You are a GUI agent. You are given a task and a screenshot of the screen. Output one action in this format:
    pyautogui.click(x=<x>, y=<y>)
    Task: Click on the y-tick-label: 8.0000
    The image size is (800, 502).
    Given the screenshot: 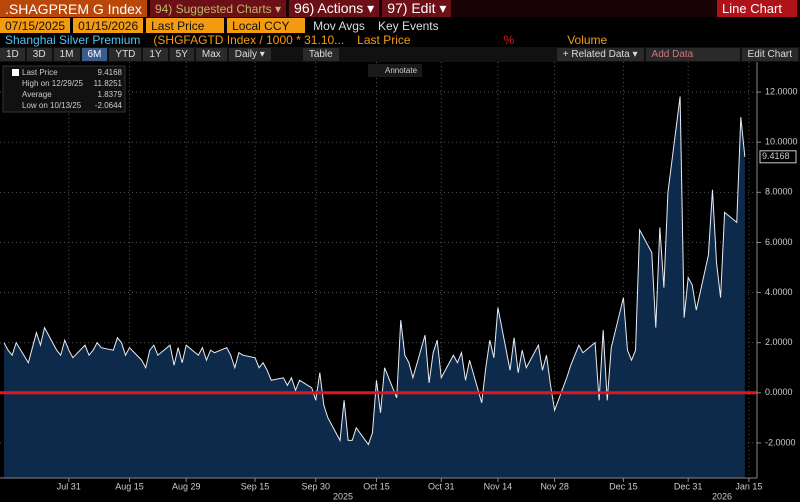 What is the action you would take?
    pyautogui.click(x=779, y=192)
    